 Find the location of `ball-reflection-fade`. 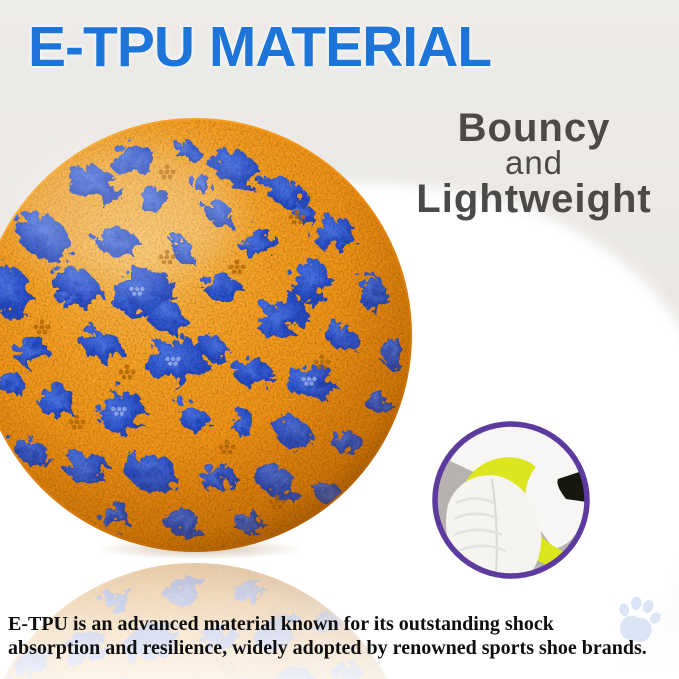

ball-reflection-fade is located at coordinates (207, 620).